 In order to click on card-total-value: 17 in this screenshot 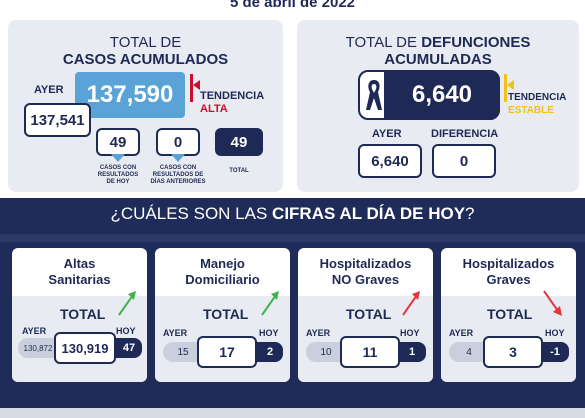, I will do `click(227, 352)`.